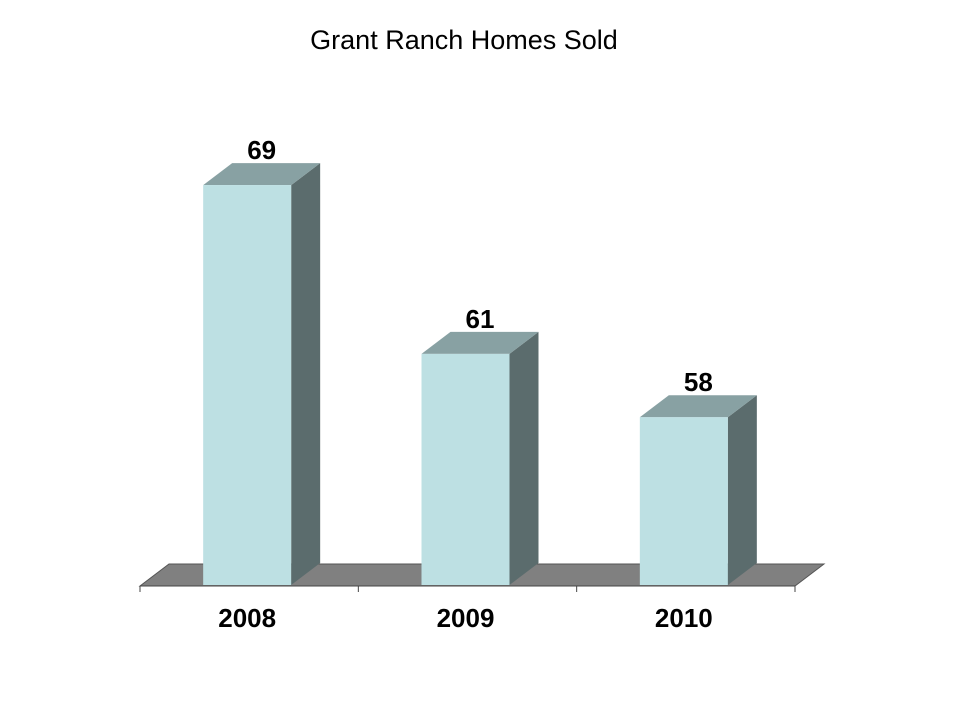  Describe the element at coordinates (684, 618) in the screenshot. I see `x-tick-label: 2010` at that location.